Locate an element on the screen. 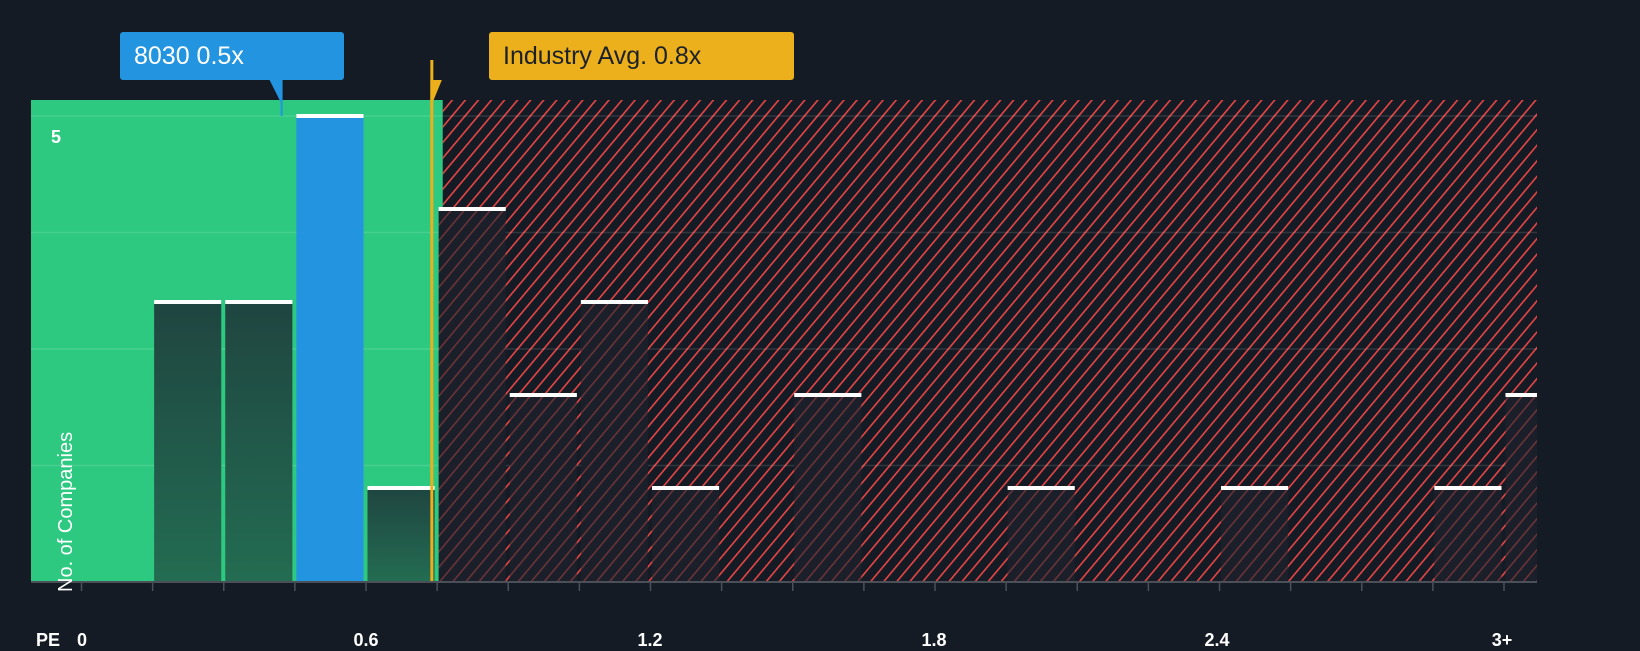 Image resolution: width=1640 pixels, height=651 pixels. x-tick-label: 1.2 is located at coordinates (650, 640).